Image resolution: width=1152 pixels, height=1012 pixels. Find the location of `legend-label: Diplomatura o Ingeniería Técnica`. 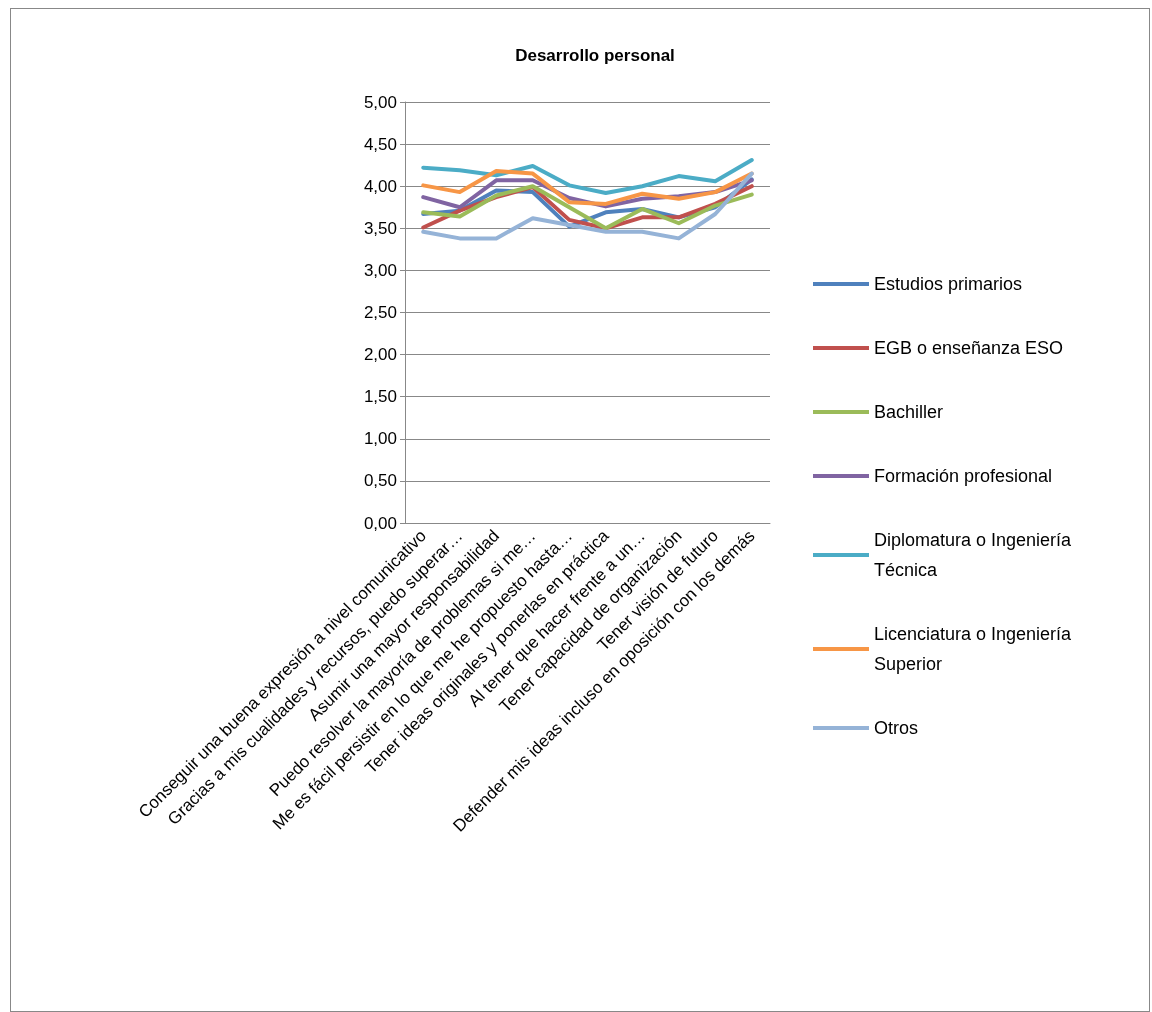

legend-label: Diplomatura o Ingeniería Técnica is located at coordinates (975, 555).